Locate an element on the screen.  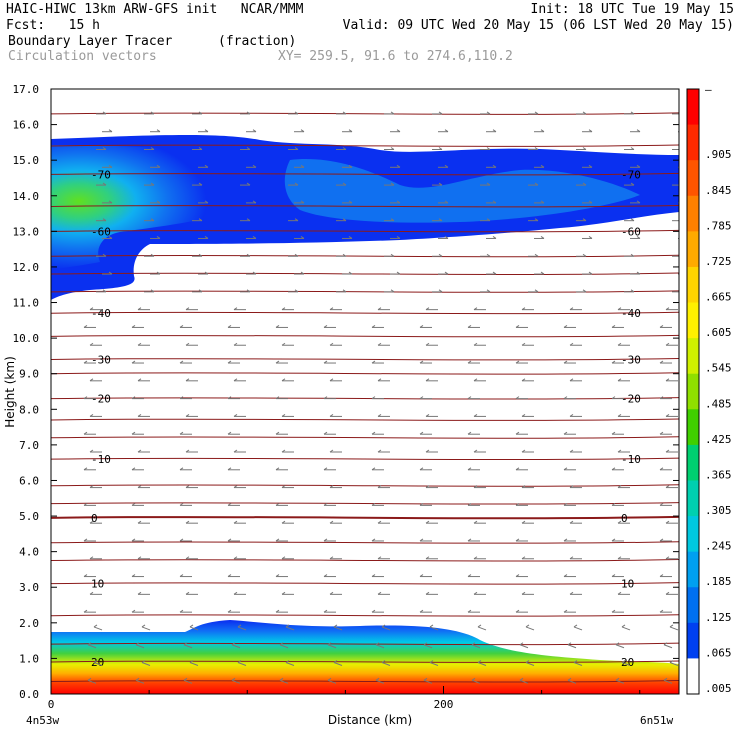
x-tick-label: 0 is located at coordinates (51, 704).